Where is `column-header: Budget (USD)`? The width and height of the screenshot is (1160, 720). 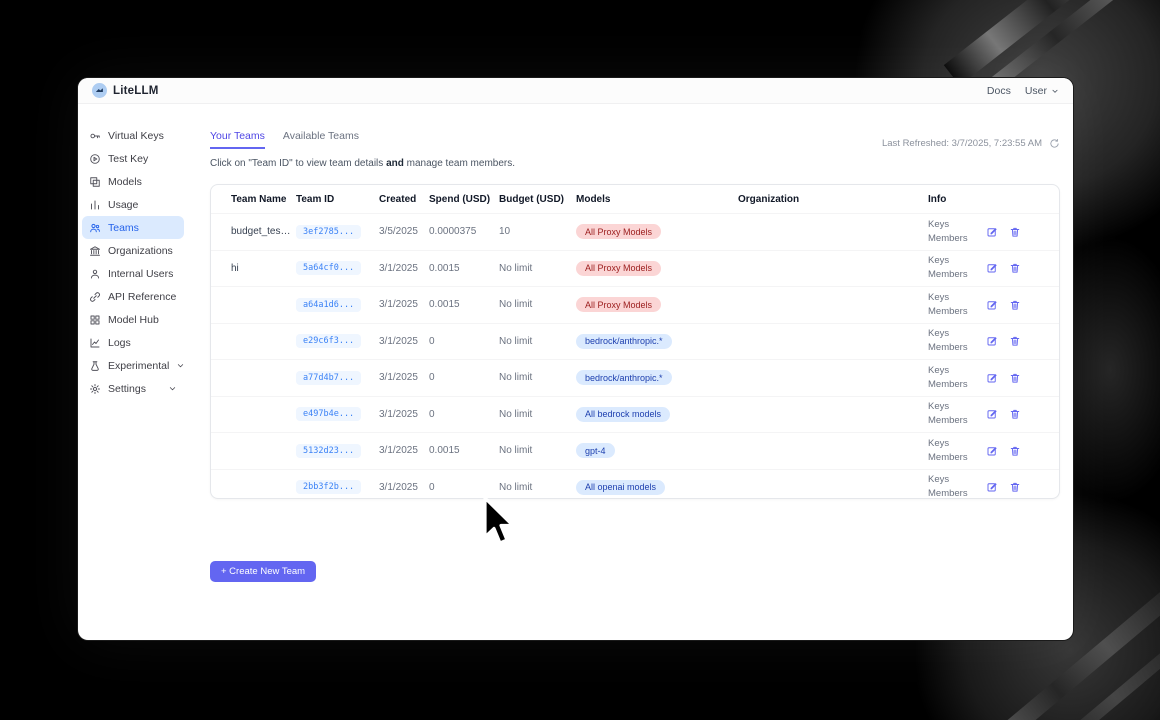 column-header: Budget (USD) is located at coordinates (531, 199).